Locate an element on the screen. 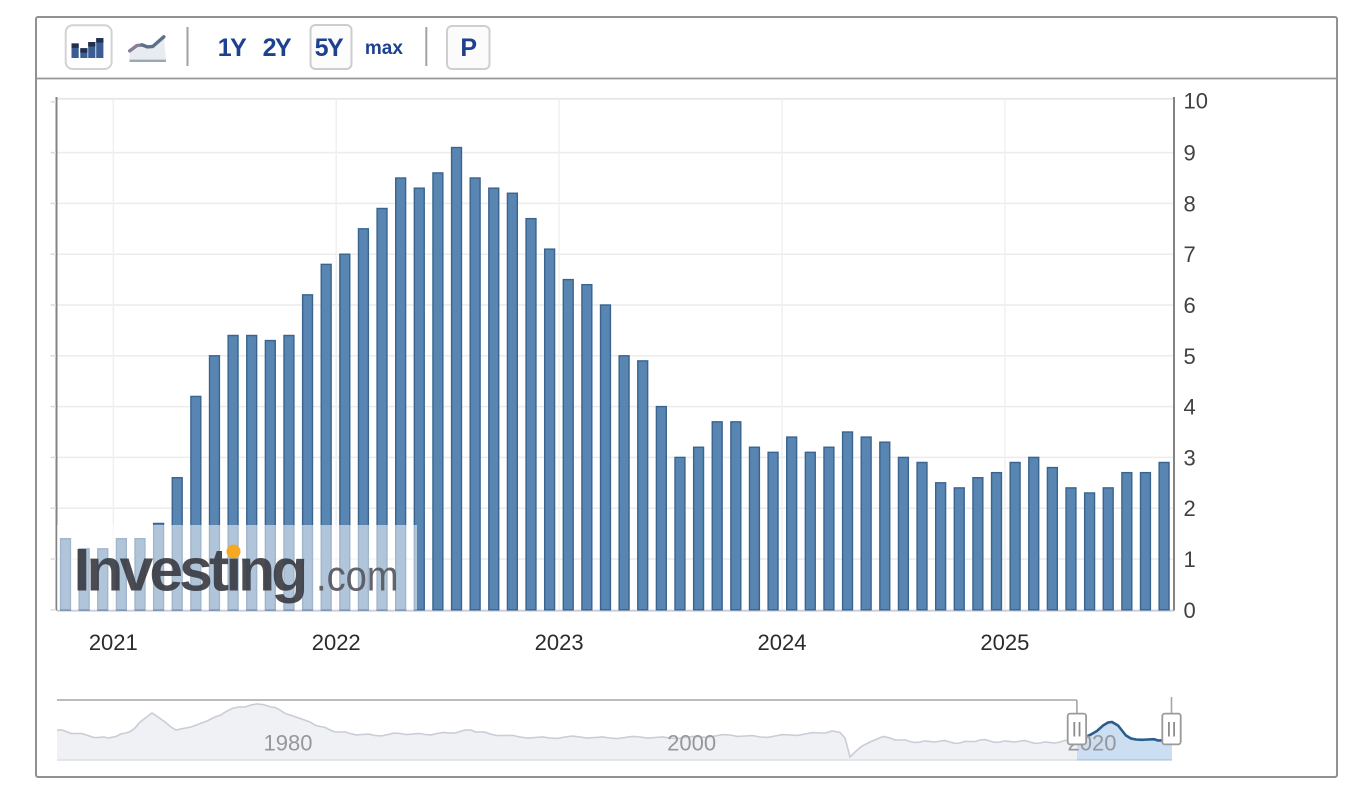 This screenshot has height=794, width=1360. svg-text: .com is located at coordinates (357, 575).